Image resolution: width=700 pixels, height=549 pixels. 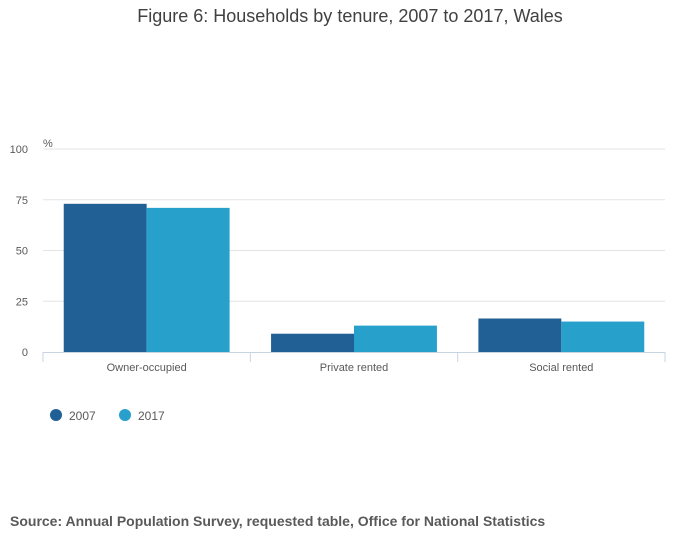 What do you see at coordinates (125, 415) in the screenshot?
I see `legend-marker-2017` at bounding box center [125, 415].